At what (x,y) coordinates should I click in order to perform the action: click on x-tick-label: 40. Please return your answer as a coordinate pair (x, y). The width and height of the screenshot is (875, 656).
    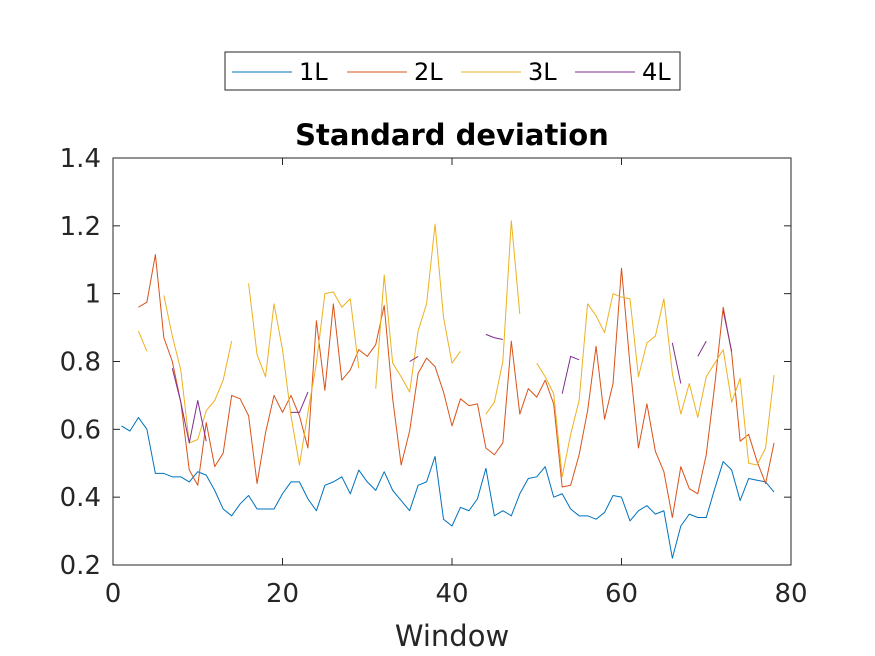
    Looking at the image, I should click on (451, 594).